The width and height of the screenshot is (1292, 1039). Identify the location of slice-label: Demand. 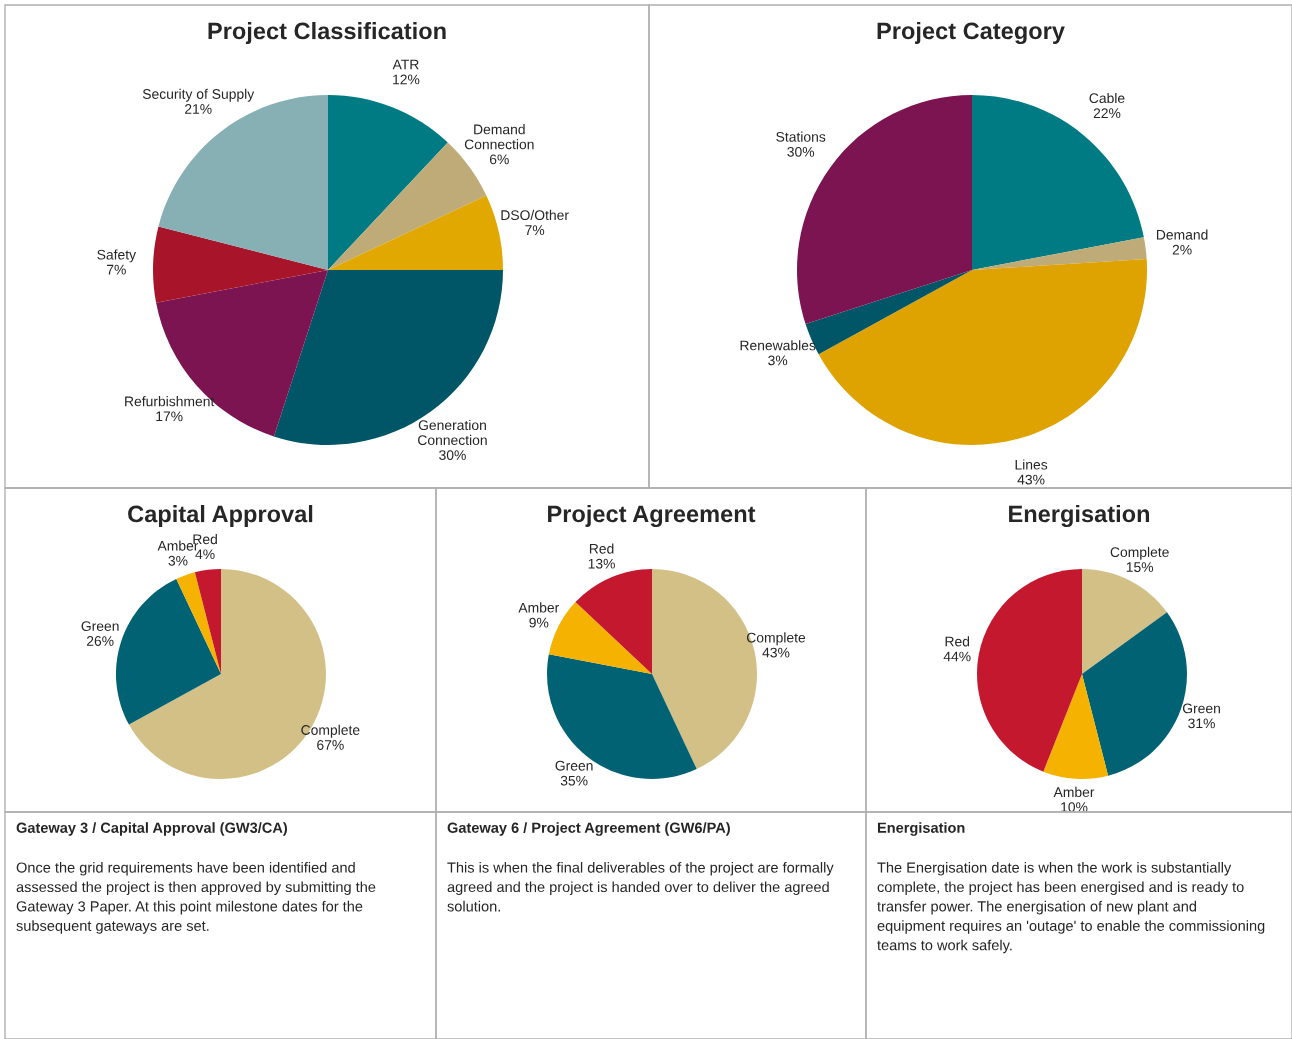
(1182, 234).